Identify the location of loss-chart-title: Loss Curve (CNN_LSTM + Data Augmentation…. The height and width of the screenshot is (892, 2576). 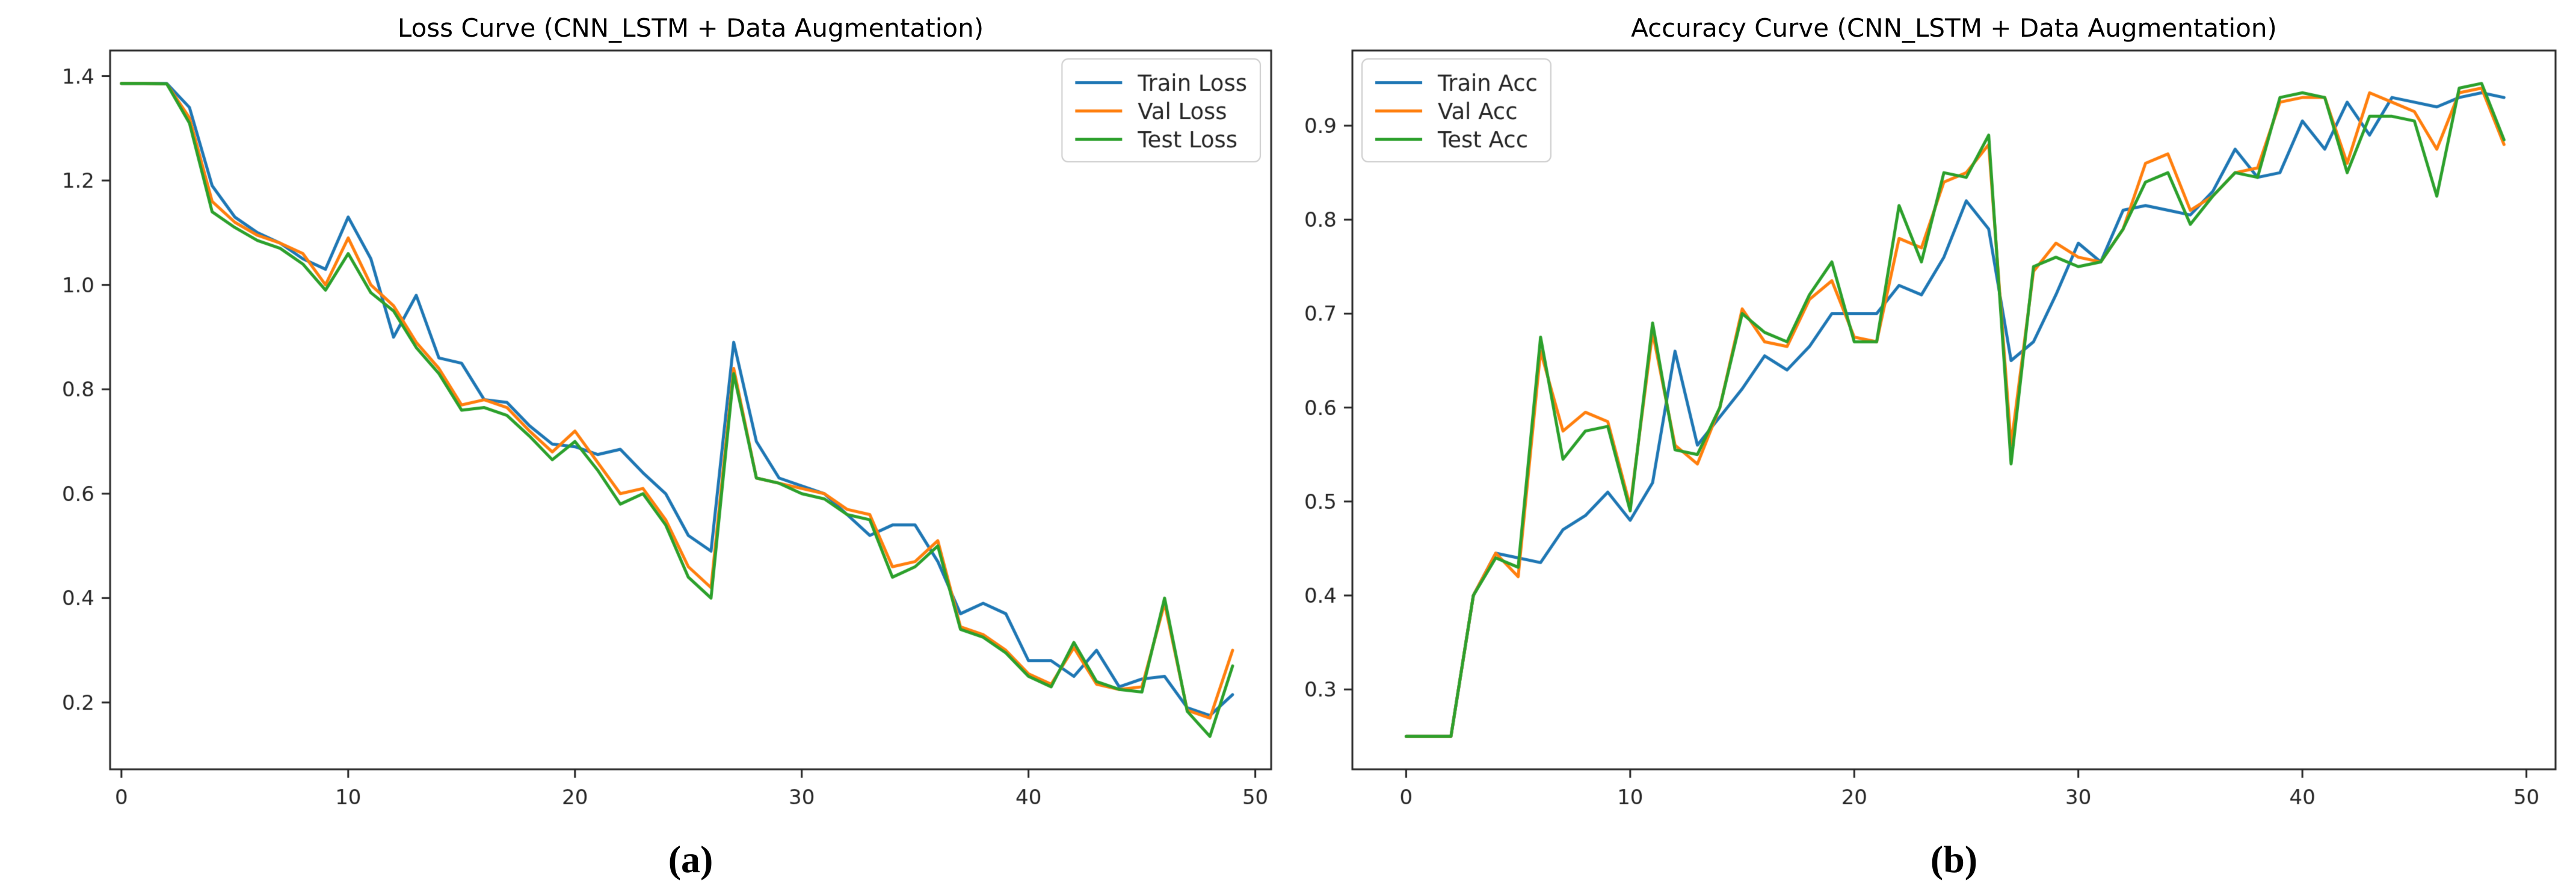
(690, 28).